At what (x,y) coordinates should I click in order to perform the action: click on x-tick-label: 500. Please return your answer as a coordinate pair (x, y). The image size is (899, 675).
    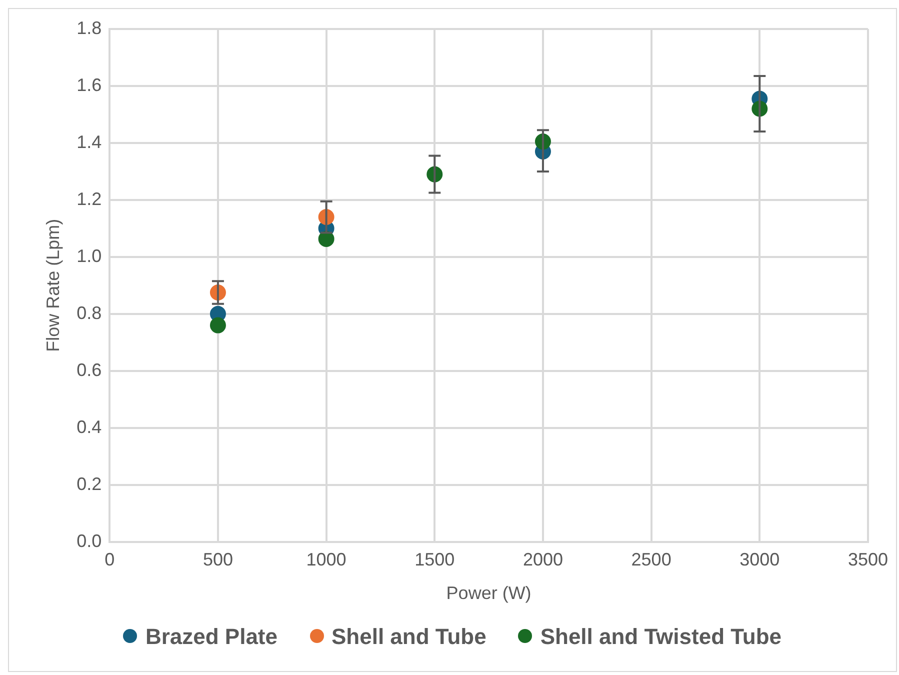
    Looking at the image, I should click on (217, 560).